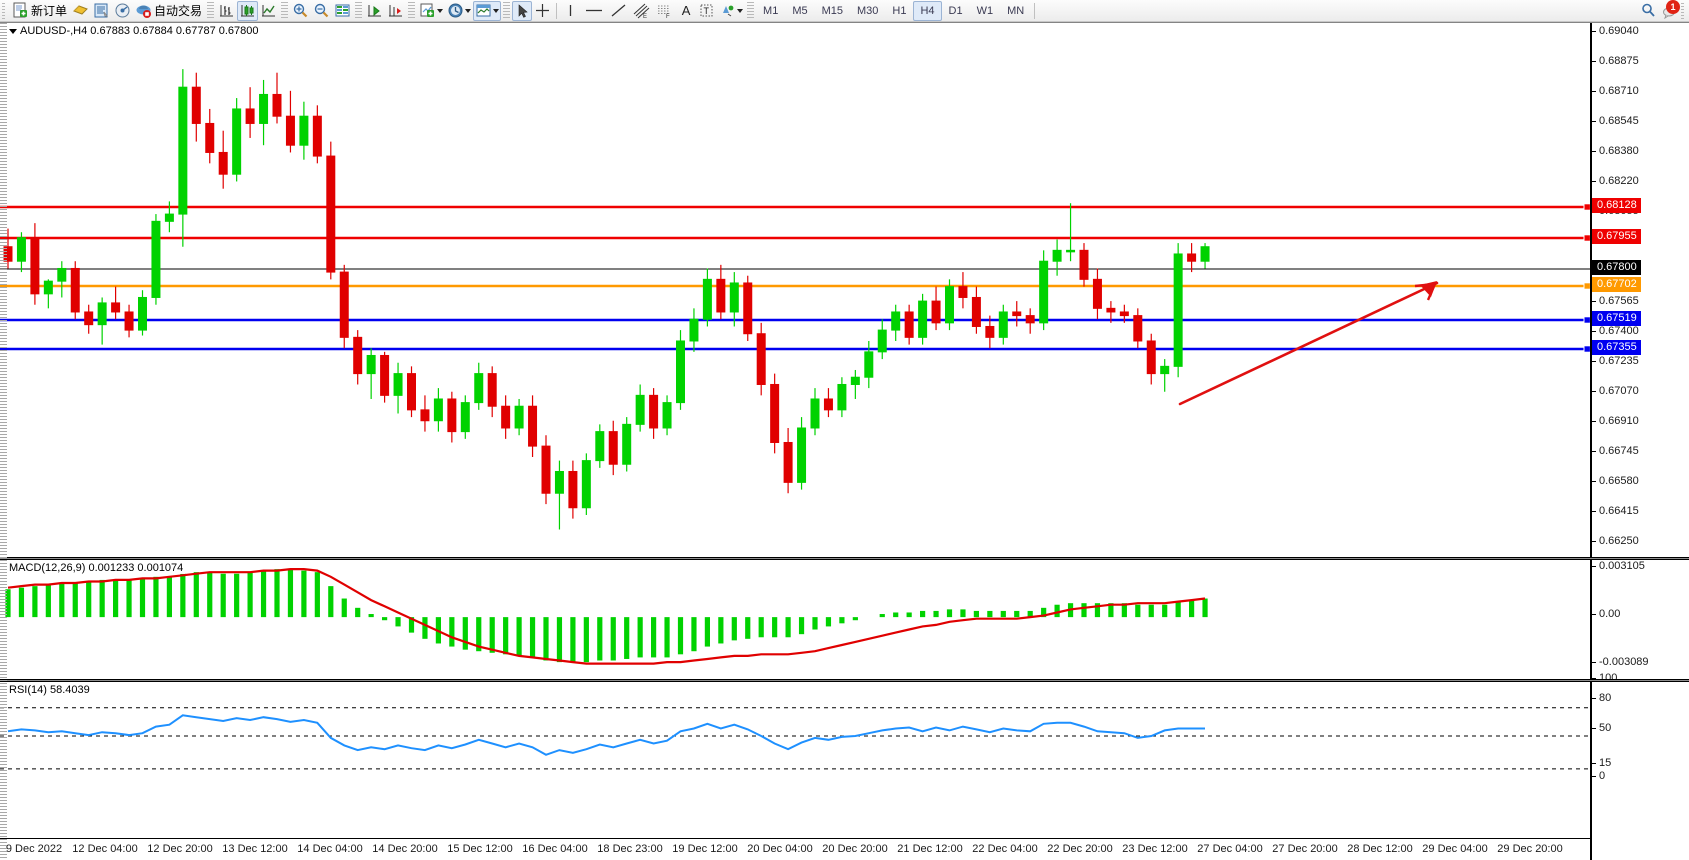 This screenshot has height=860, width=1689. Describe the element at coordinates (374, 11) in the screenshot. I see `auto-scroll-button` at that location.